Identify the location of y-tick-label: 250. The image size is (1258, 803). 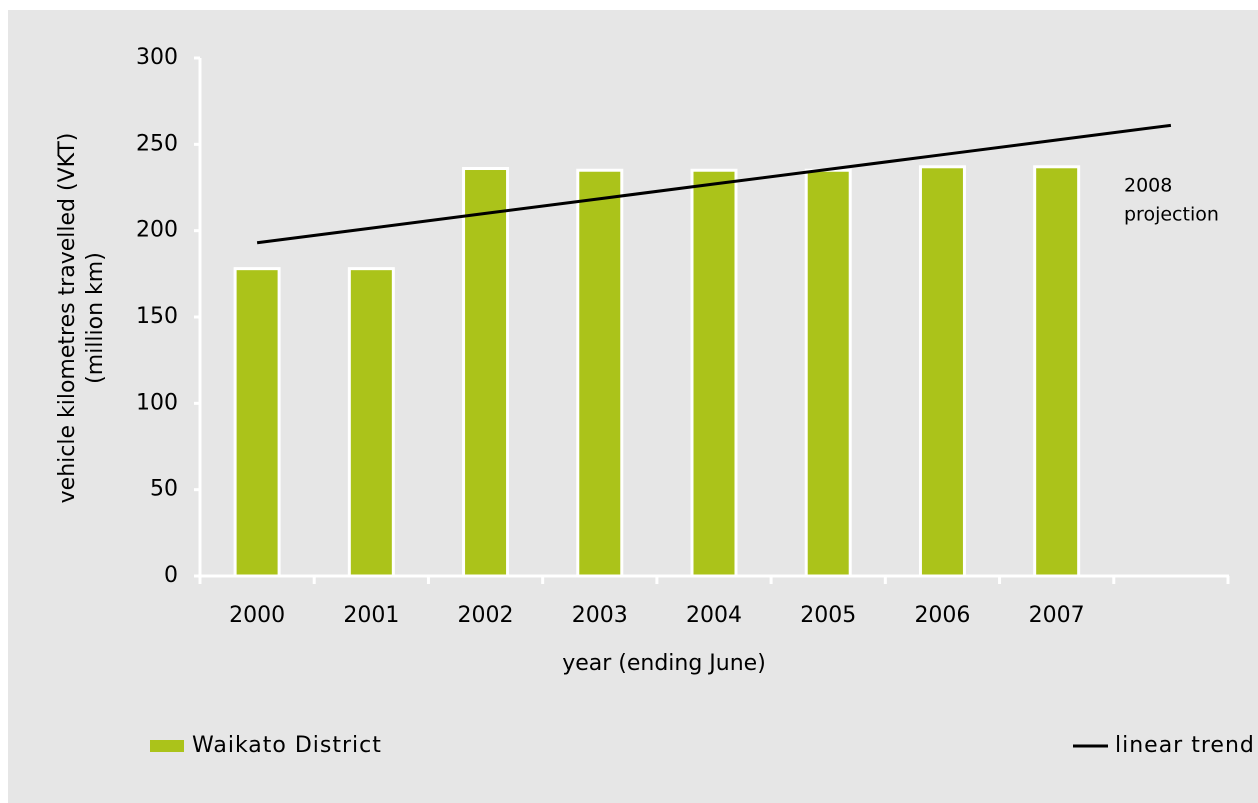
(157, 143).